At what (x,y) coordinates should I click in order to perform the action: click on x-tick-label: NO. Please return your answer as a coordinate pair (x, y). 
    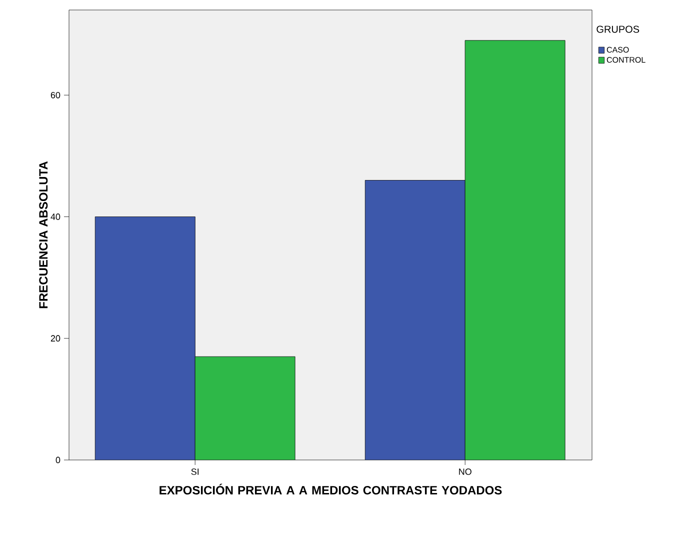
    Looking at the image, I should click on (465, 471).